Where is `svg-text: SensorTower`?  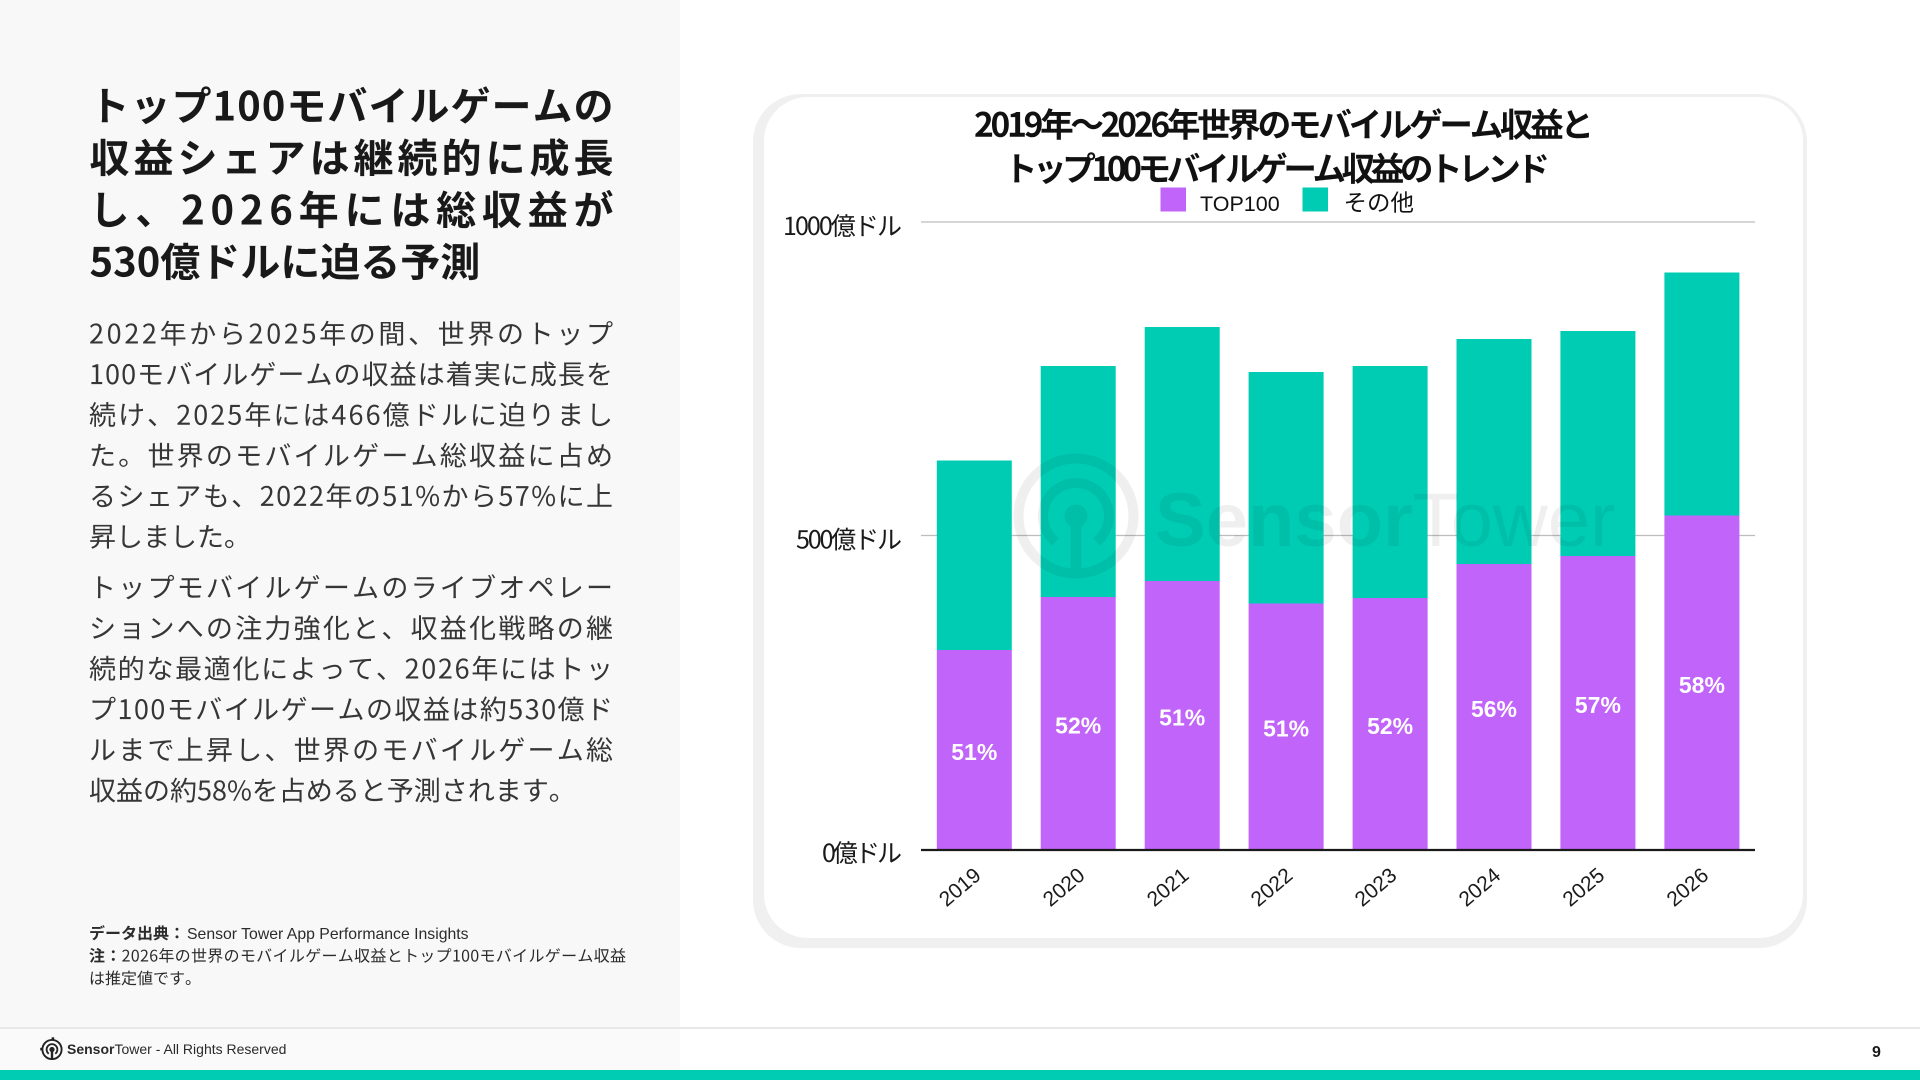 svg-text: SensorTower is located at coordinates (1385, 520).